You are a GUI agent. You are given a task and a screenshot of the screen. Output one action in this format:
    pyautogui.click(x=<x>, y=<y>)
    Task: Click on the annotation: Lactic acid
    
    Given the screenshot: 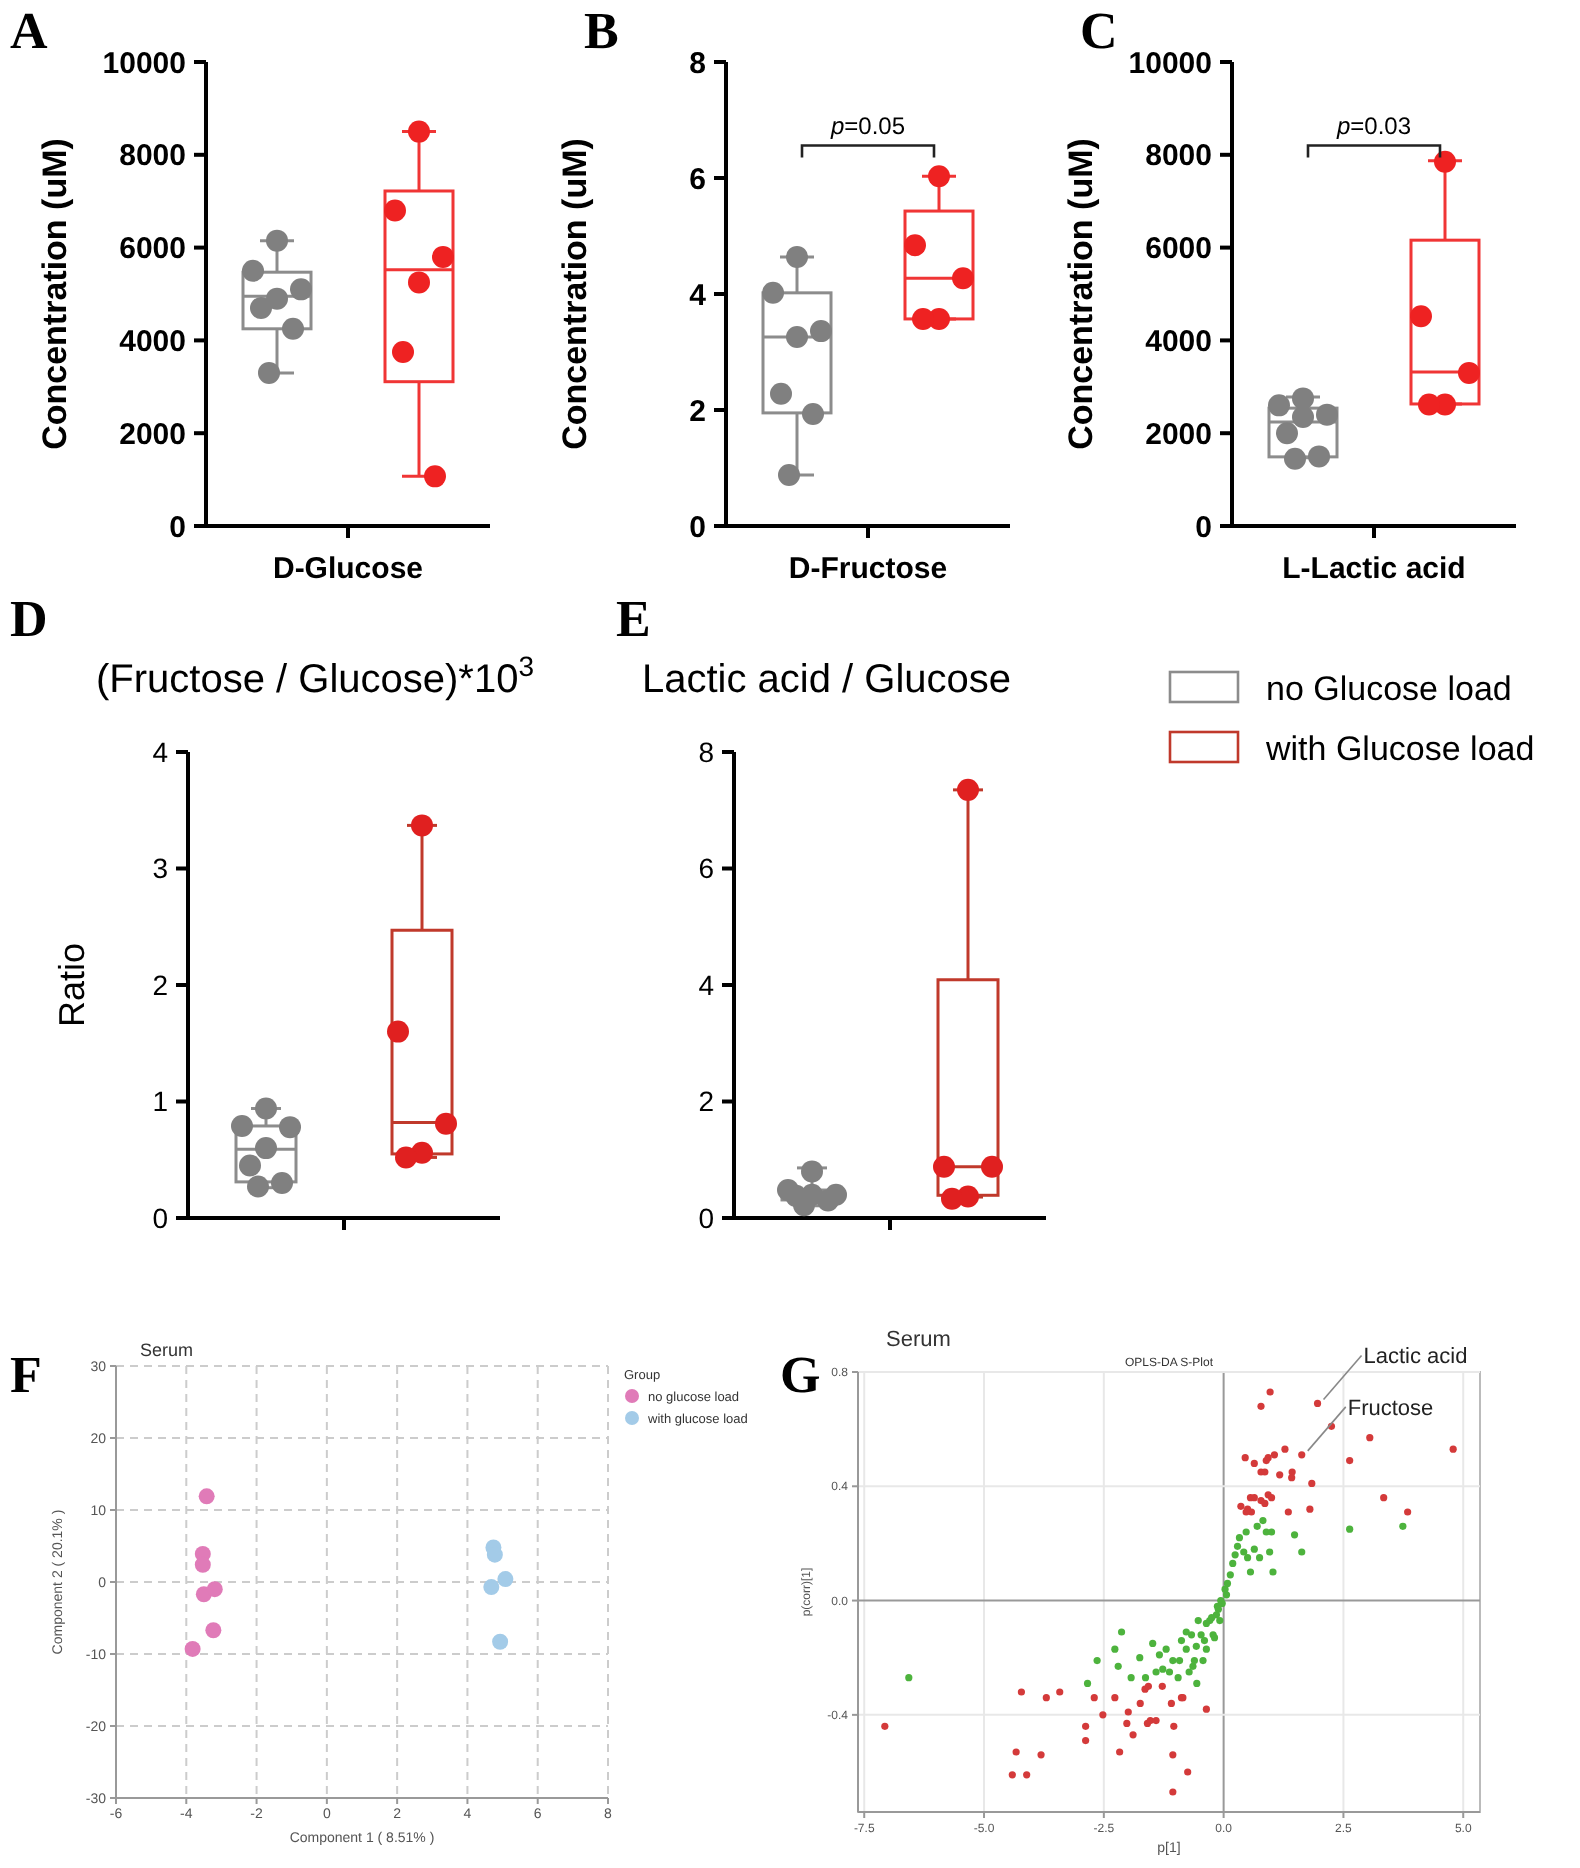 What is the action you would take?
    pyautogui.click(x=1415, y=1357)
    